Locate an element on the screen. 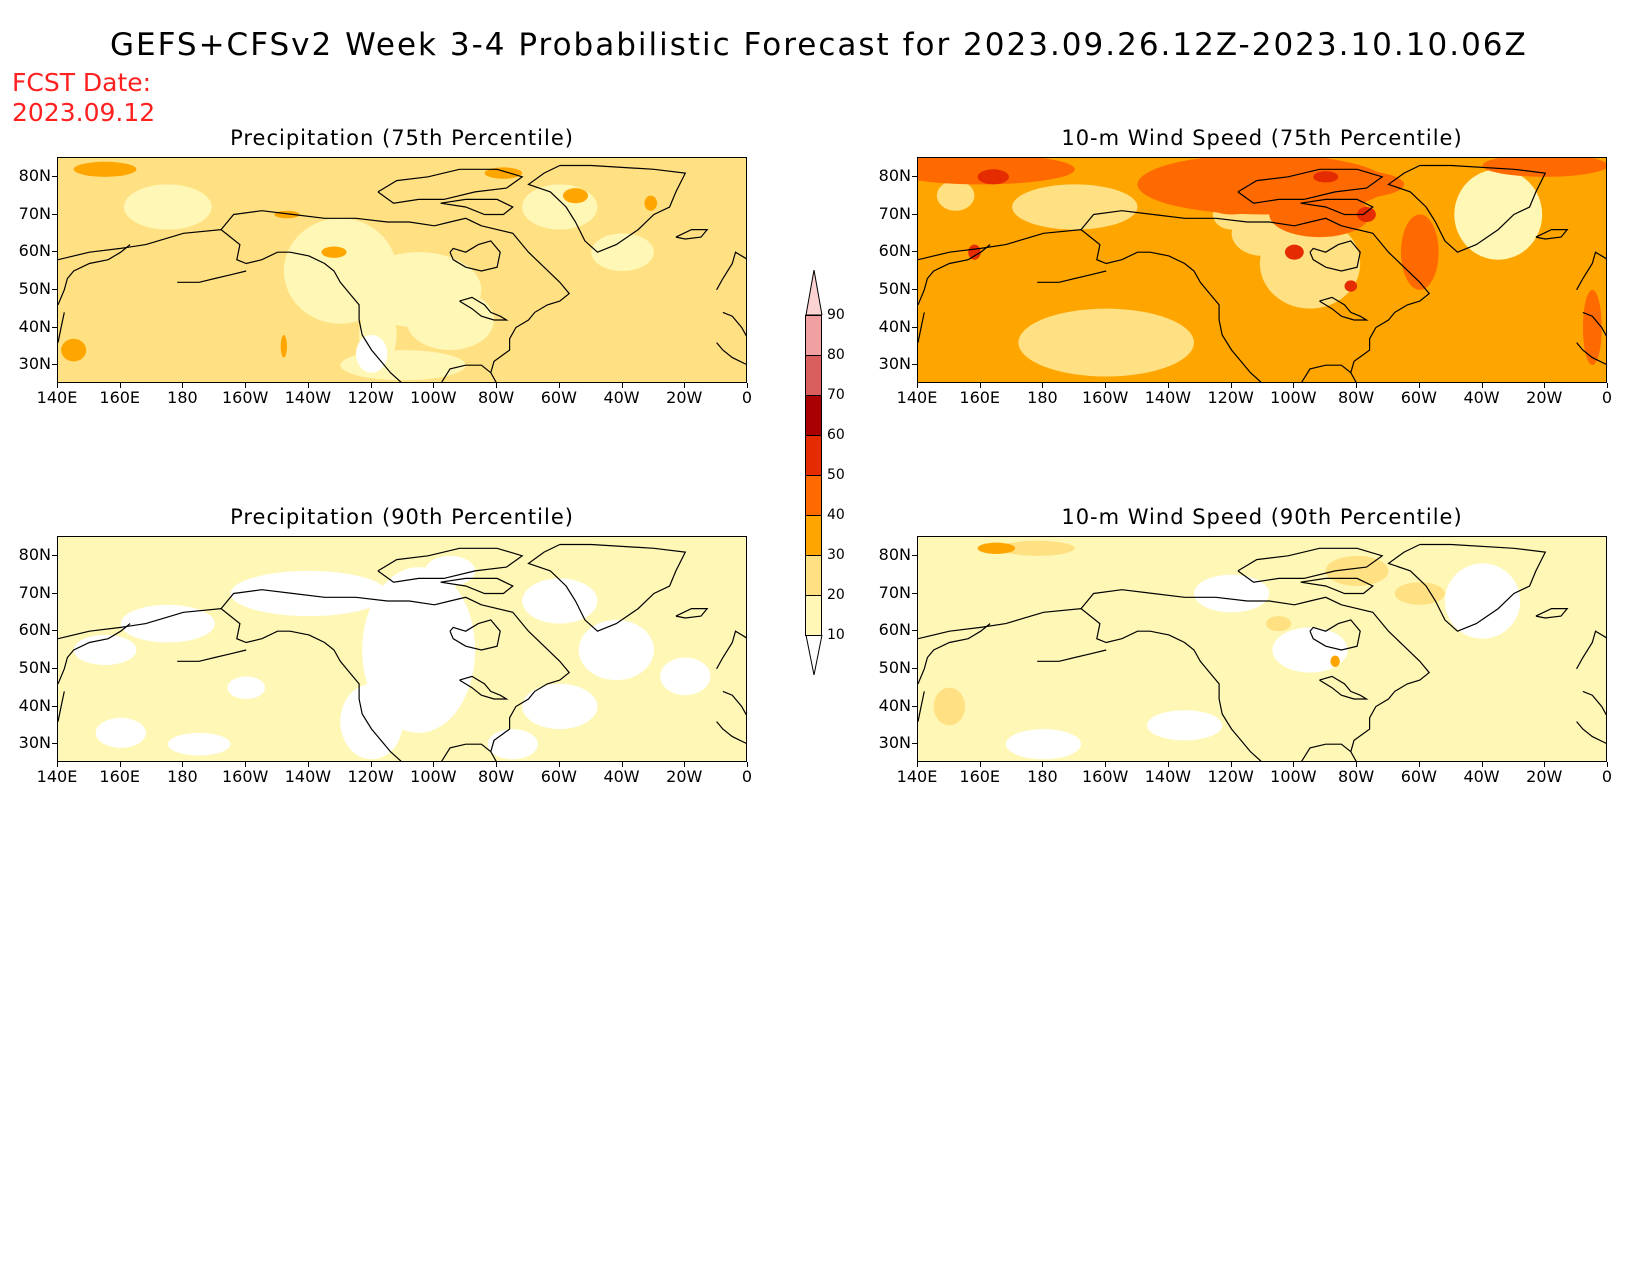 The width and height of the screenshot is (1650, 1275). panel-title: 10-m Wind Speed (90th Percentile) is located at coordinates (1262, 517).